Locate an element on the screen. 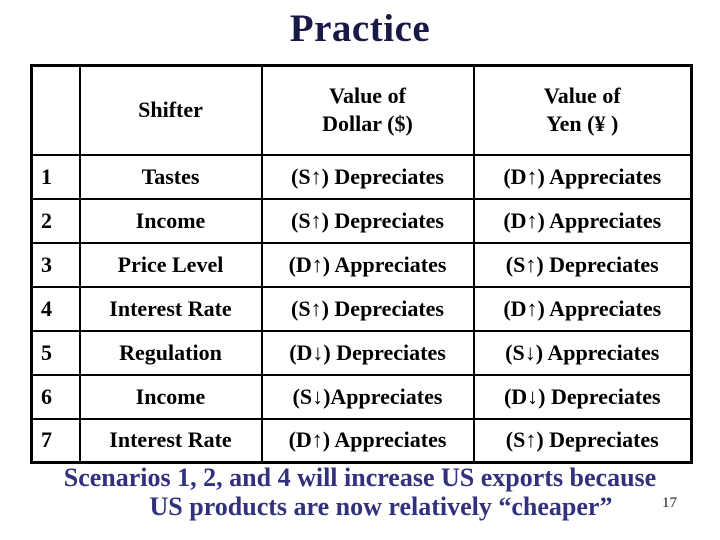  header-value-of-dollar: Value of Dollar ($) is located at coordinates (367, 110).